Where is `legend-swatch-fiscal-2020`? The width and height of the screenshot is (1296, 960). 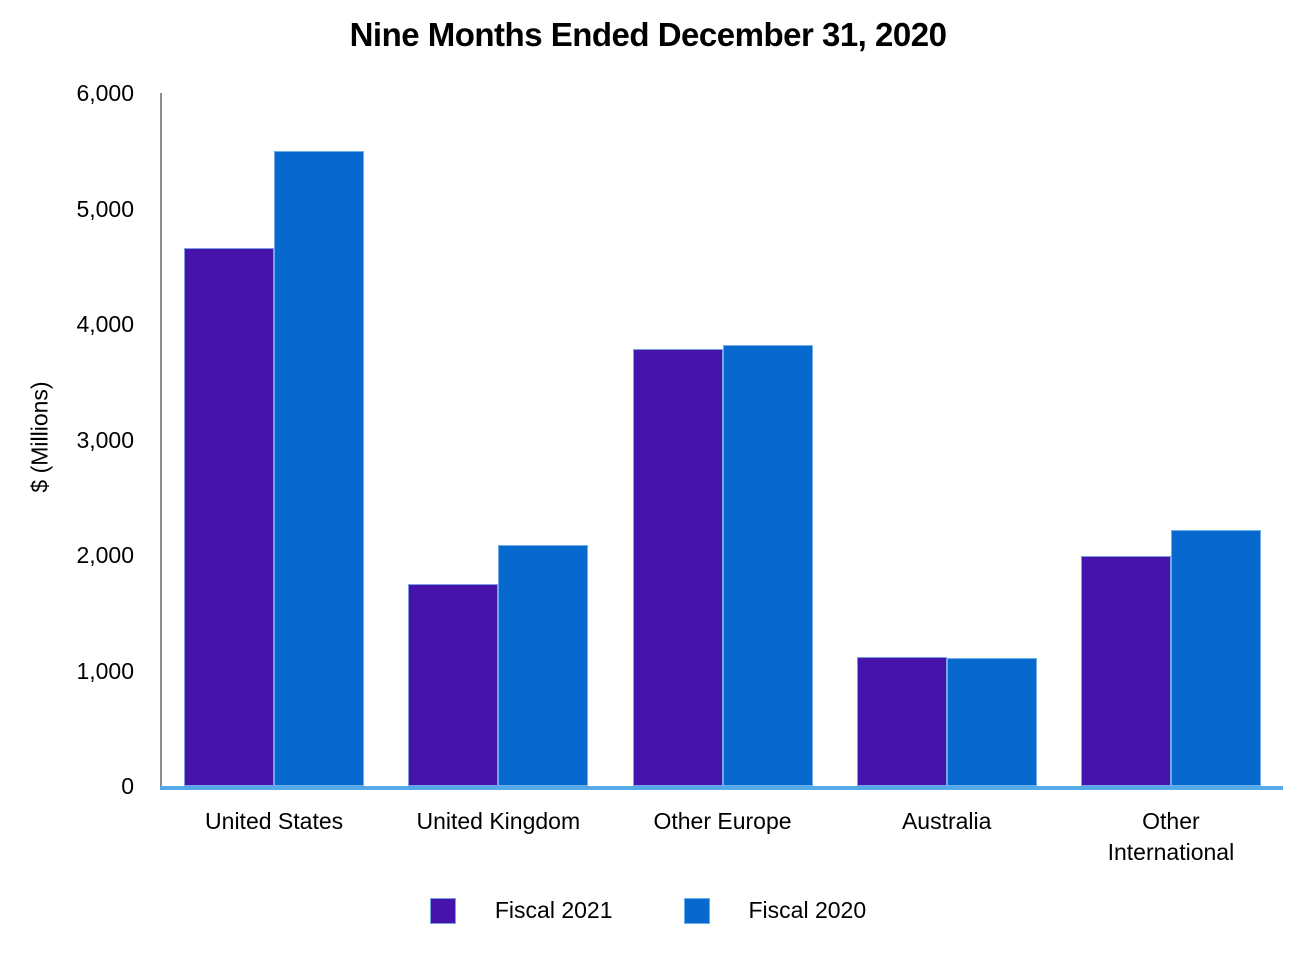
legend-swatch-fiscal-2020 is located at coordinates (696, 910).